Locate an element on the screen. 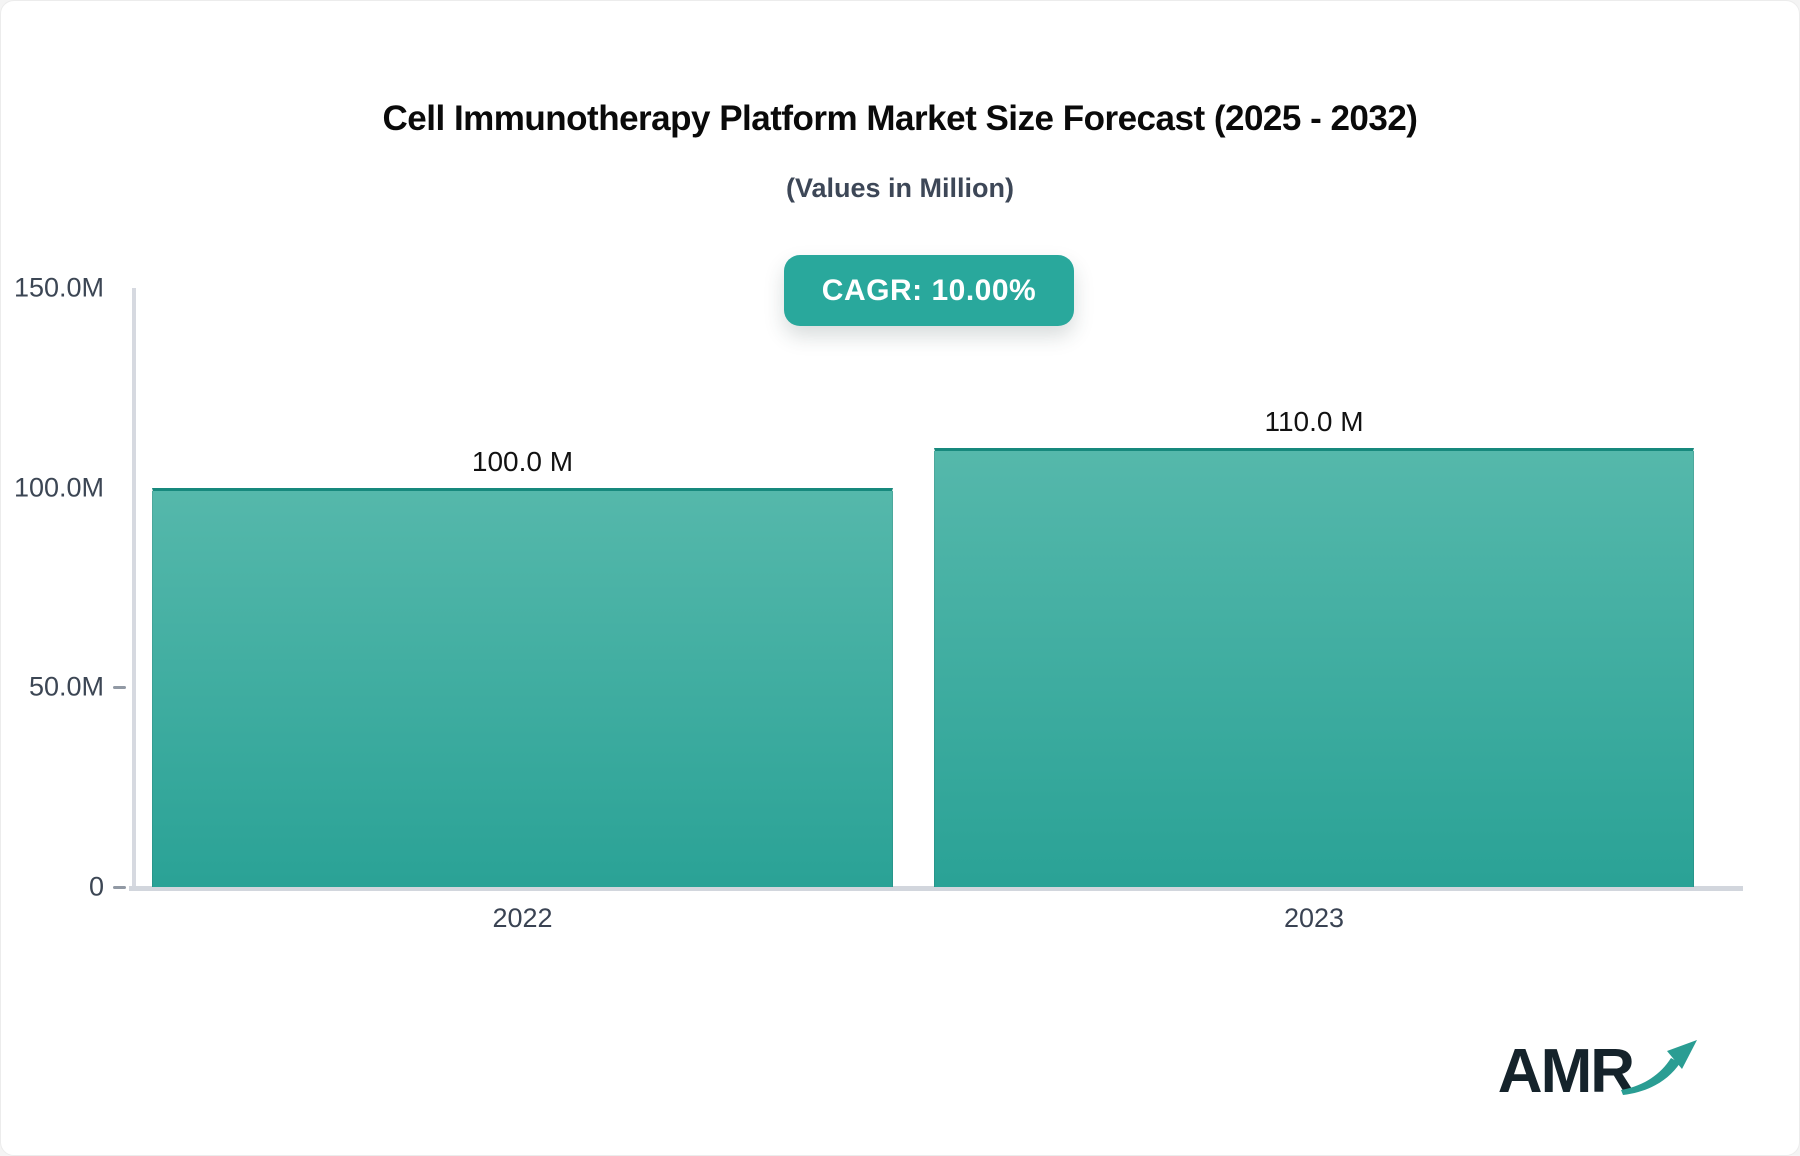 The width and height of the screenshot is (1800, 1156). bar-value-label: 110.0 M is located at coordinates (1314, 421).